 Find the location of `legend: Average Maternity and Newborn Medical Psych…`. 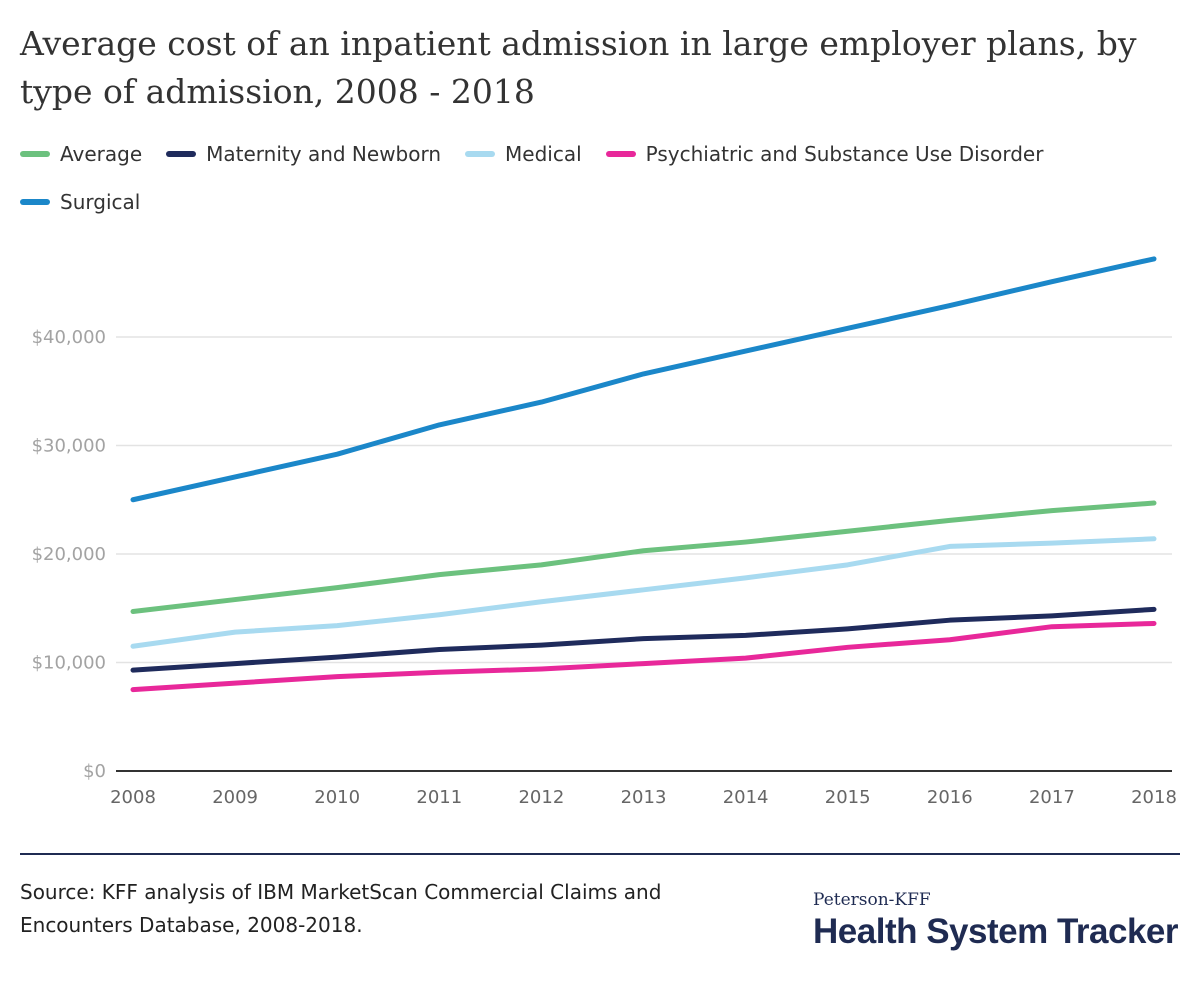

legend: Average Maternity and Newborn Medical Psych… is located at coordinates (600, 178).